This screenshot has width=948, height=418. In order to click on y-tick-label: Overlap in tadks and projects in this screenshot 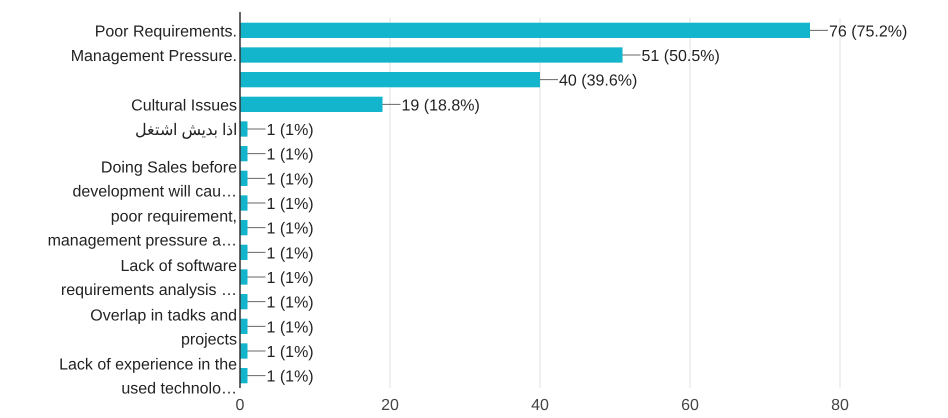, I will do `click(163, 327)`.